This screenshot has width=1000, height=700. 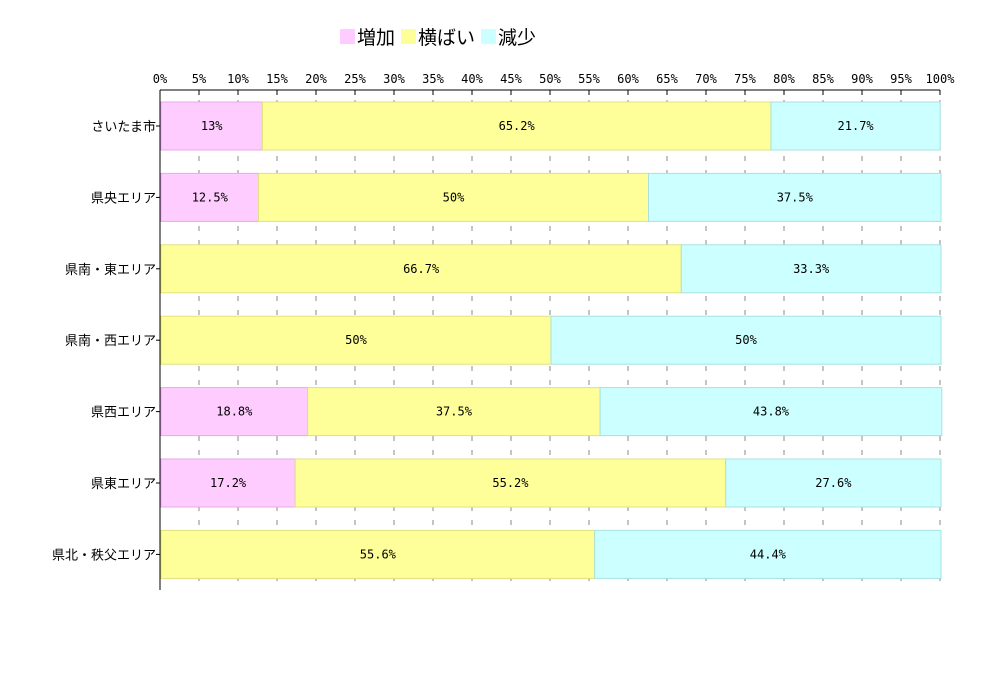 I want to click on x-tick-label: 20%, so click(x=316, y=79).